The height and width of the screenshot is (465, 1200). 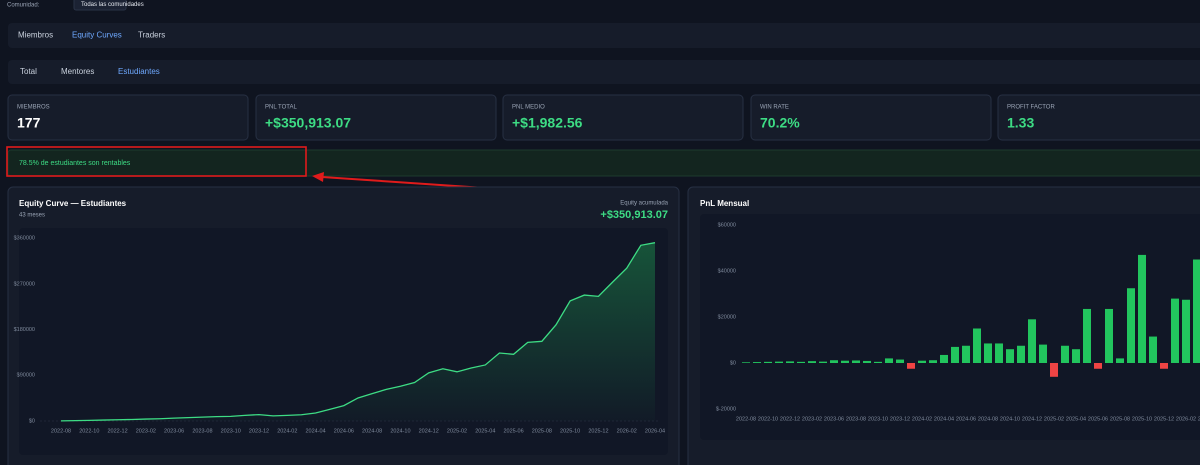 What do you see at coordinates (28, 71) in the screenshot?
I see `subtab: Total` at bounding box center [28, 71].